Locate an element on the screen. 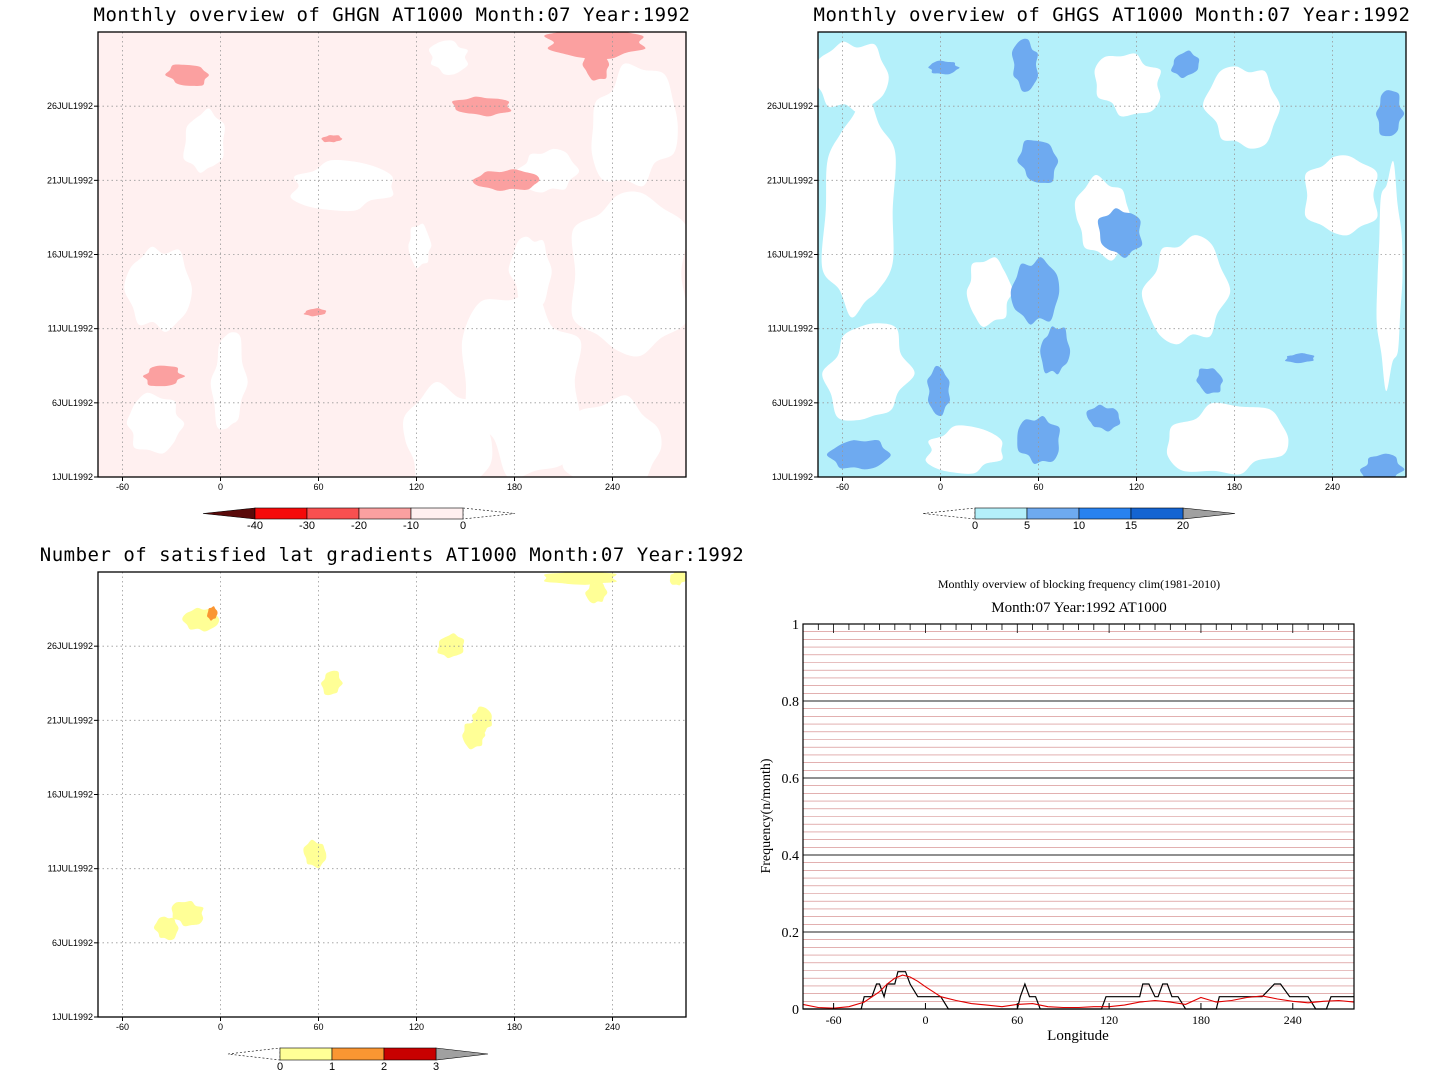 The image size is (1440, 1091). satisfied-y-tick-label: 11JUL1992 is located at coordinates (70, 869).